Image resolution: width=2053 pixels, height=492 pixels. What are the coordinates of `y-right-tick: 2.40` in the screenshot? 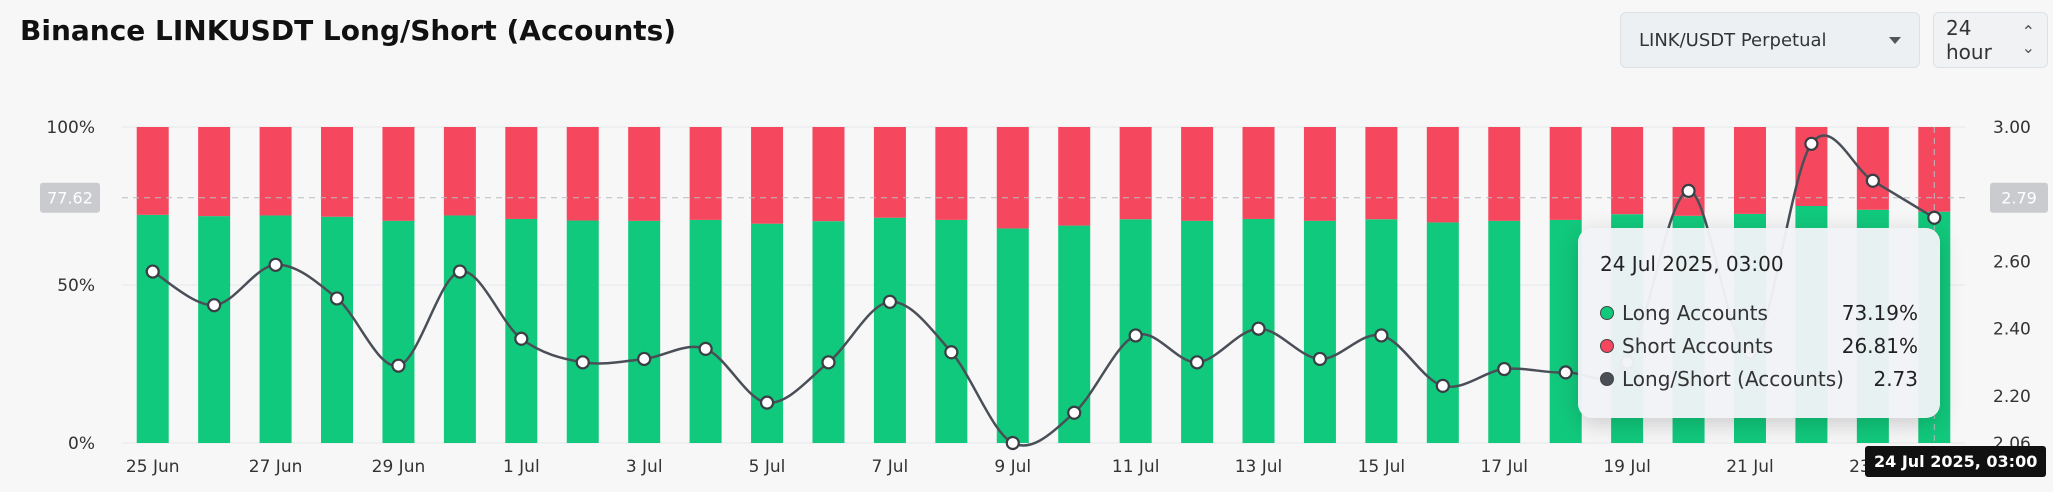 It's located at (2012, 330).